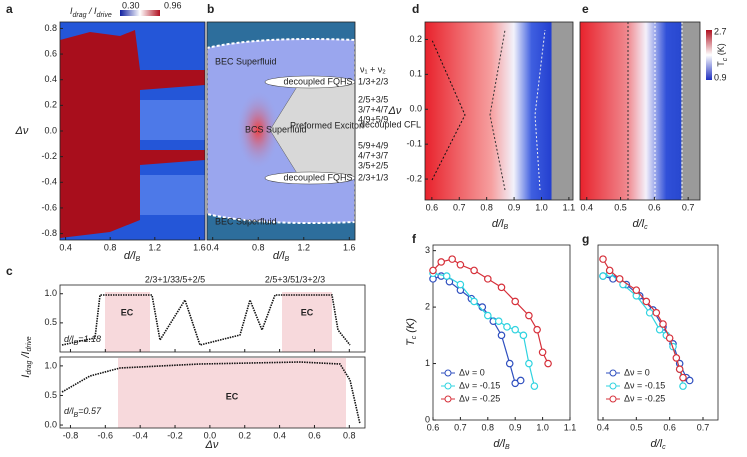 This screenshot has width=747, height=457. I want to click on x-tick-label: 0.2, so click(244, 435).